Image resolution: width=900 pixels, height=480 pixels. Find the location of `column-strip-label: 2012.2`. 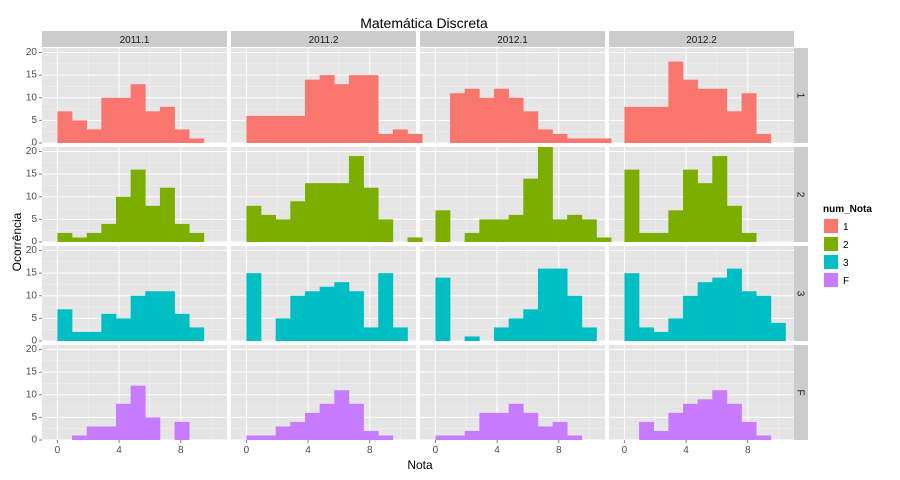

column-strip-label: 2012.2 is located at coordinates (701, 40).